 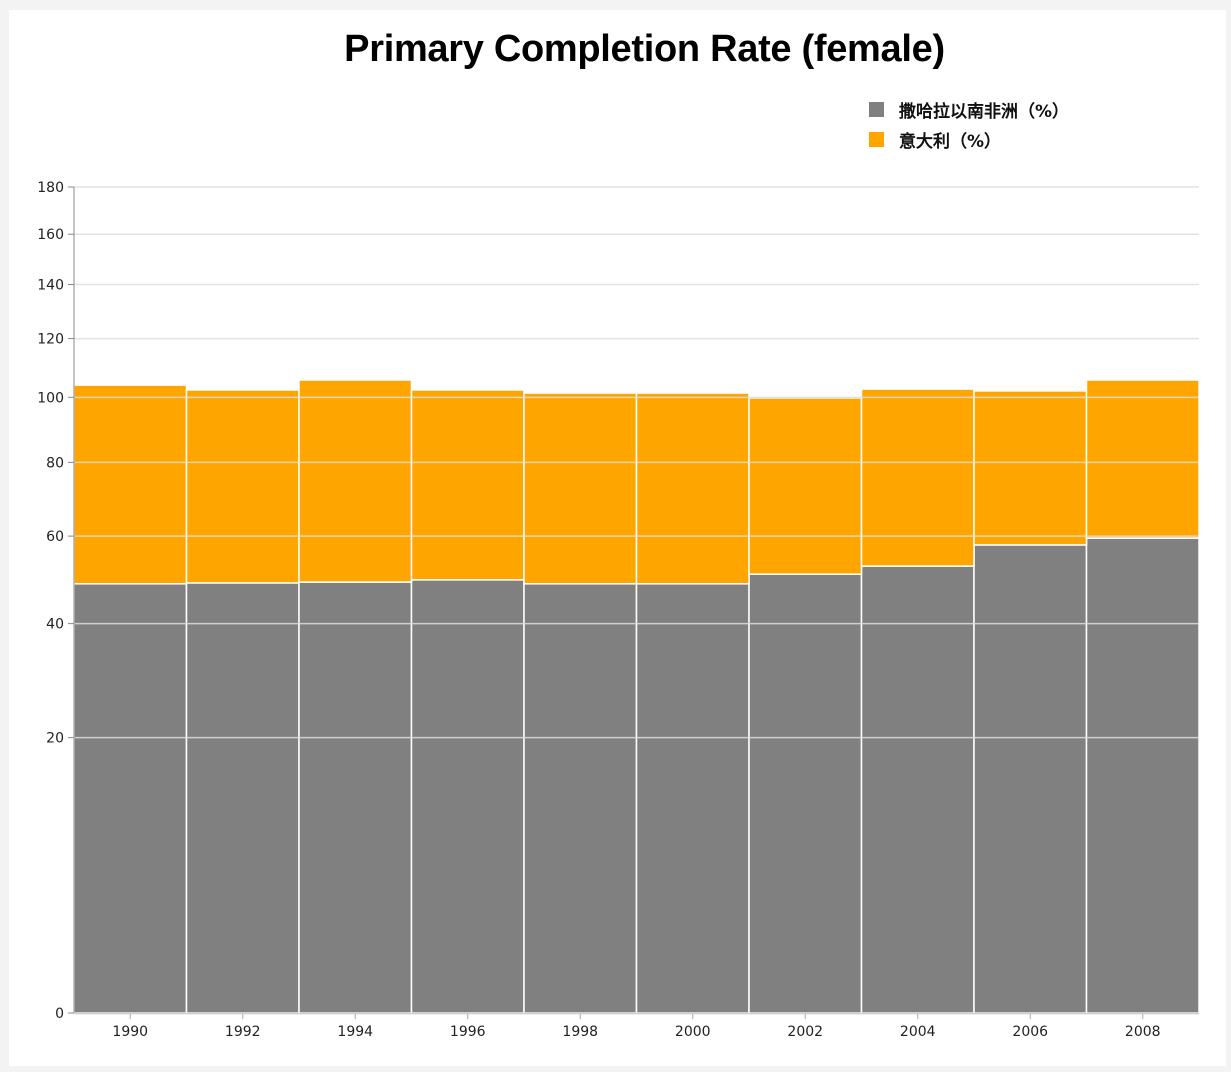 What do you see at coordinates (1143, 1032) in the screenshot?
I see `x-tick-label-2008: 2008` at bounding box center [1143, 1032].